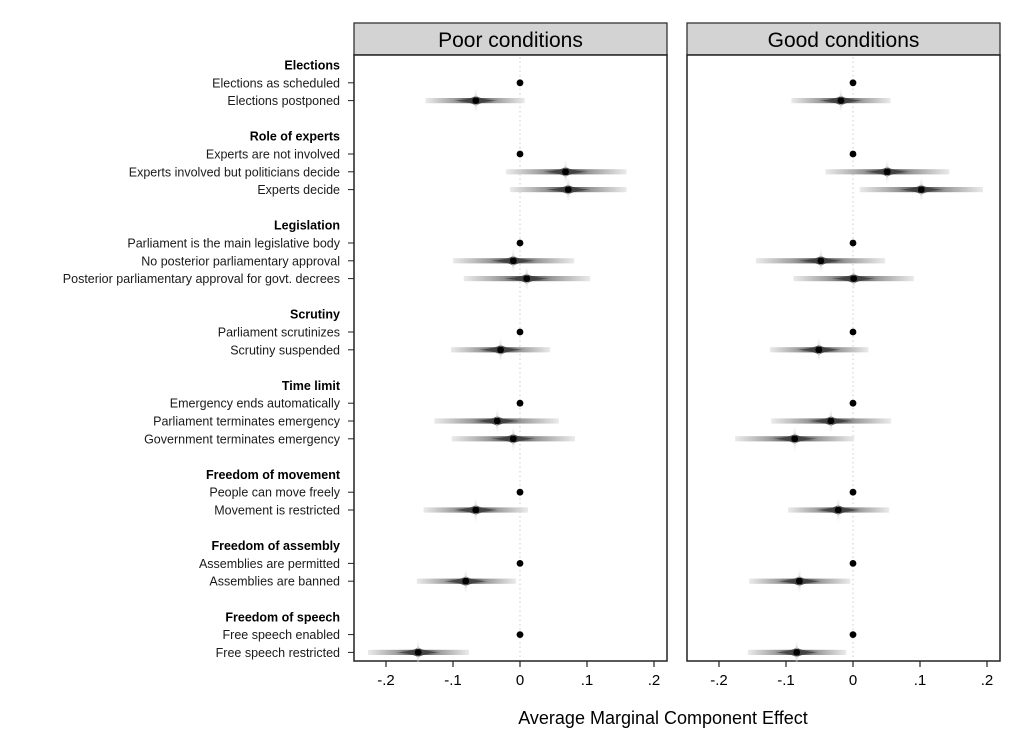  Describe the element at coordinates (274, 582) in the screenshot. I see `level-label: Assemblies are banned` at that location.